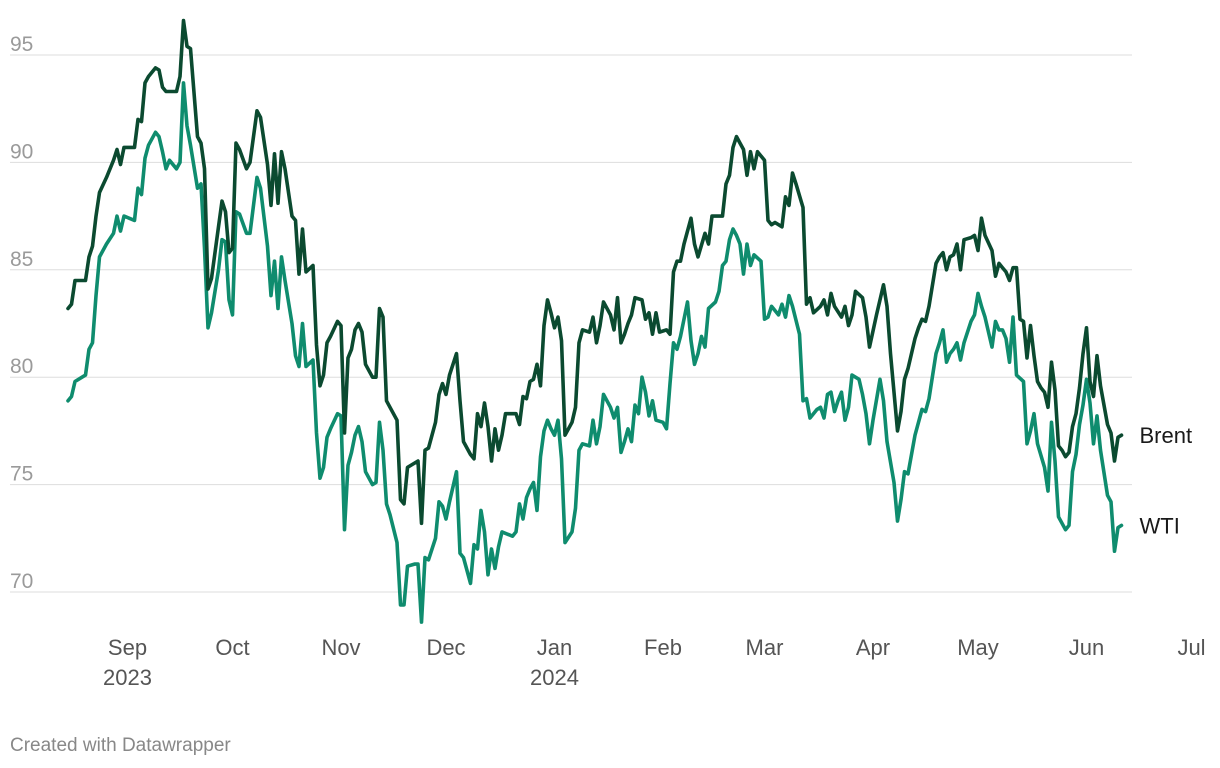 Image resolution: width=1220 pixels, height=768 pixels. What do you see at coordinates (21, 313) in the screenshot?
I see `y-axis-tick-labels: 70 75 80 85 90 95` at bounding box center [21, 313].